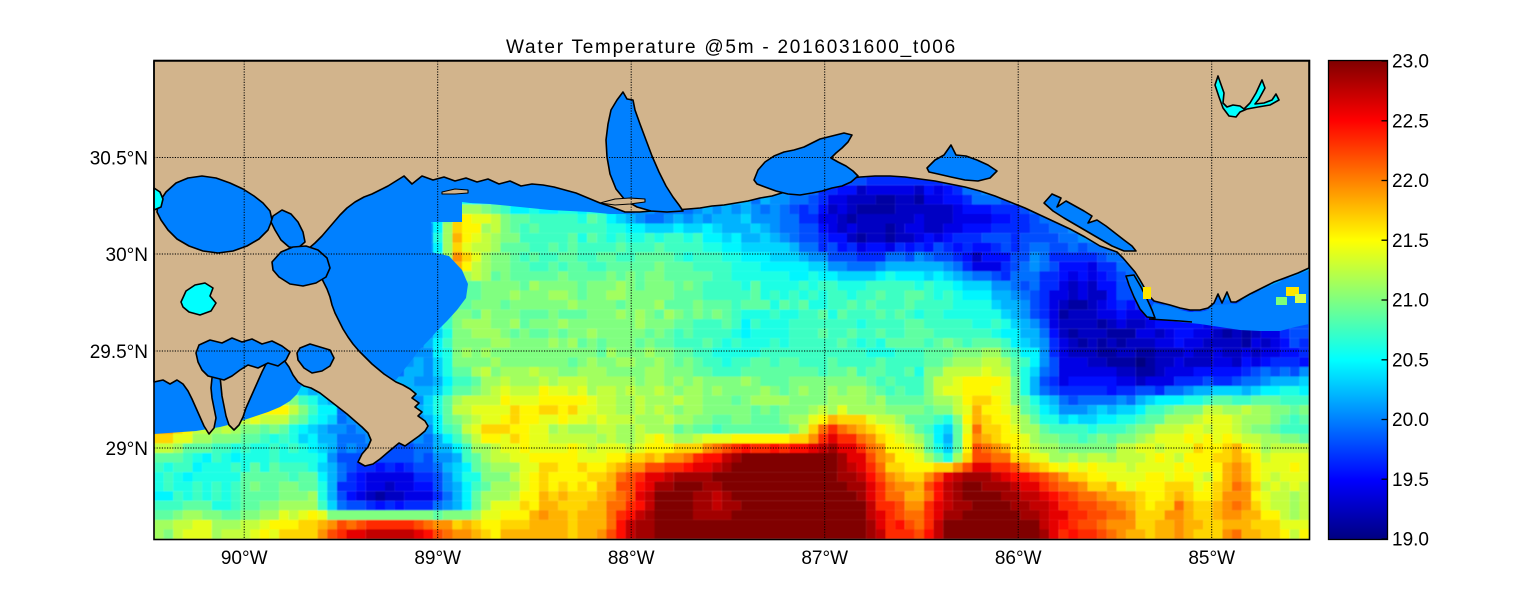 Image resolution: width=1539 pixels, height=605 pixels. What do you see at coordinates (1410, 241) in the screenshot?
I see `svg-text: 21.5` at bounding box center [1410, 241].